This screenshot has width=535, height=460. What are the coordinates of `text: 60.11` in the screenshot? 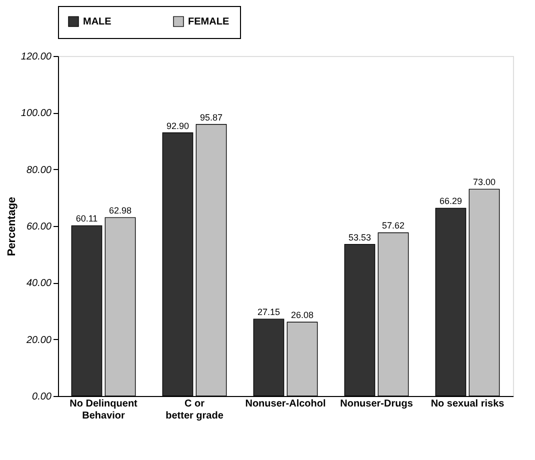 It's located at (87, 219).